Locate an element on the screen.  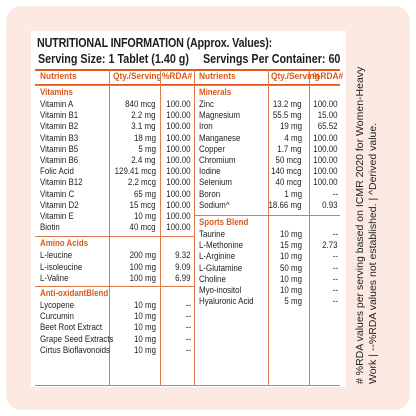
nutrient-name: L-Arginine is located at coordinates (217, 256).